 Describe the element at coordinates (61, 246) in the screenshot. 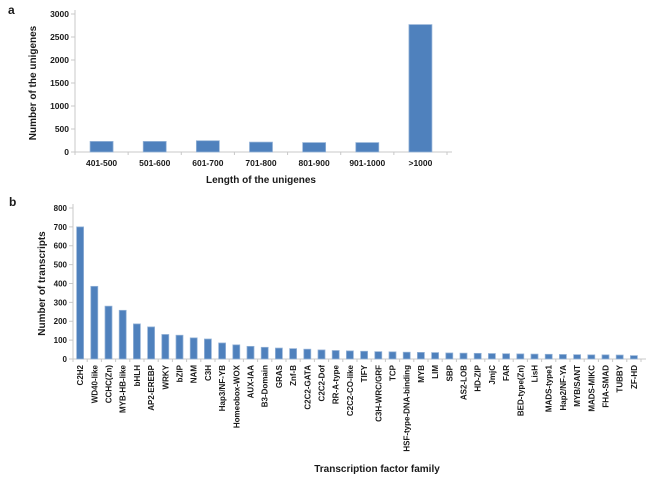

I see `y-tick-label: 600` at that location.